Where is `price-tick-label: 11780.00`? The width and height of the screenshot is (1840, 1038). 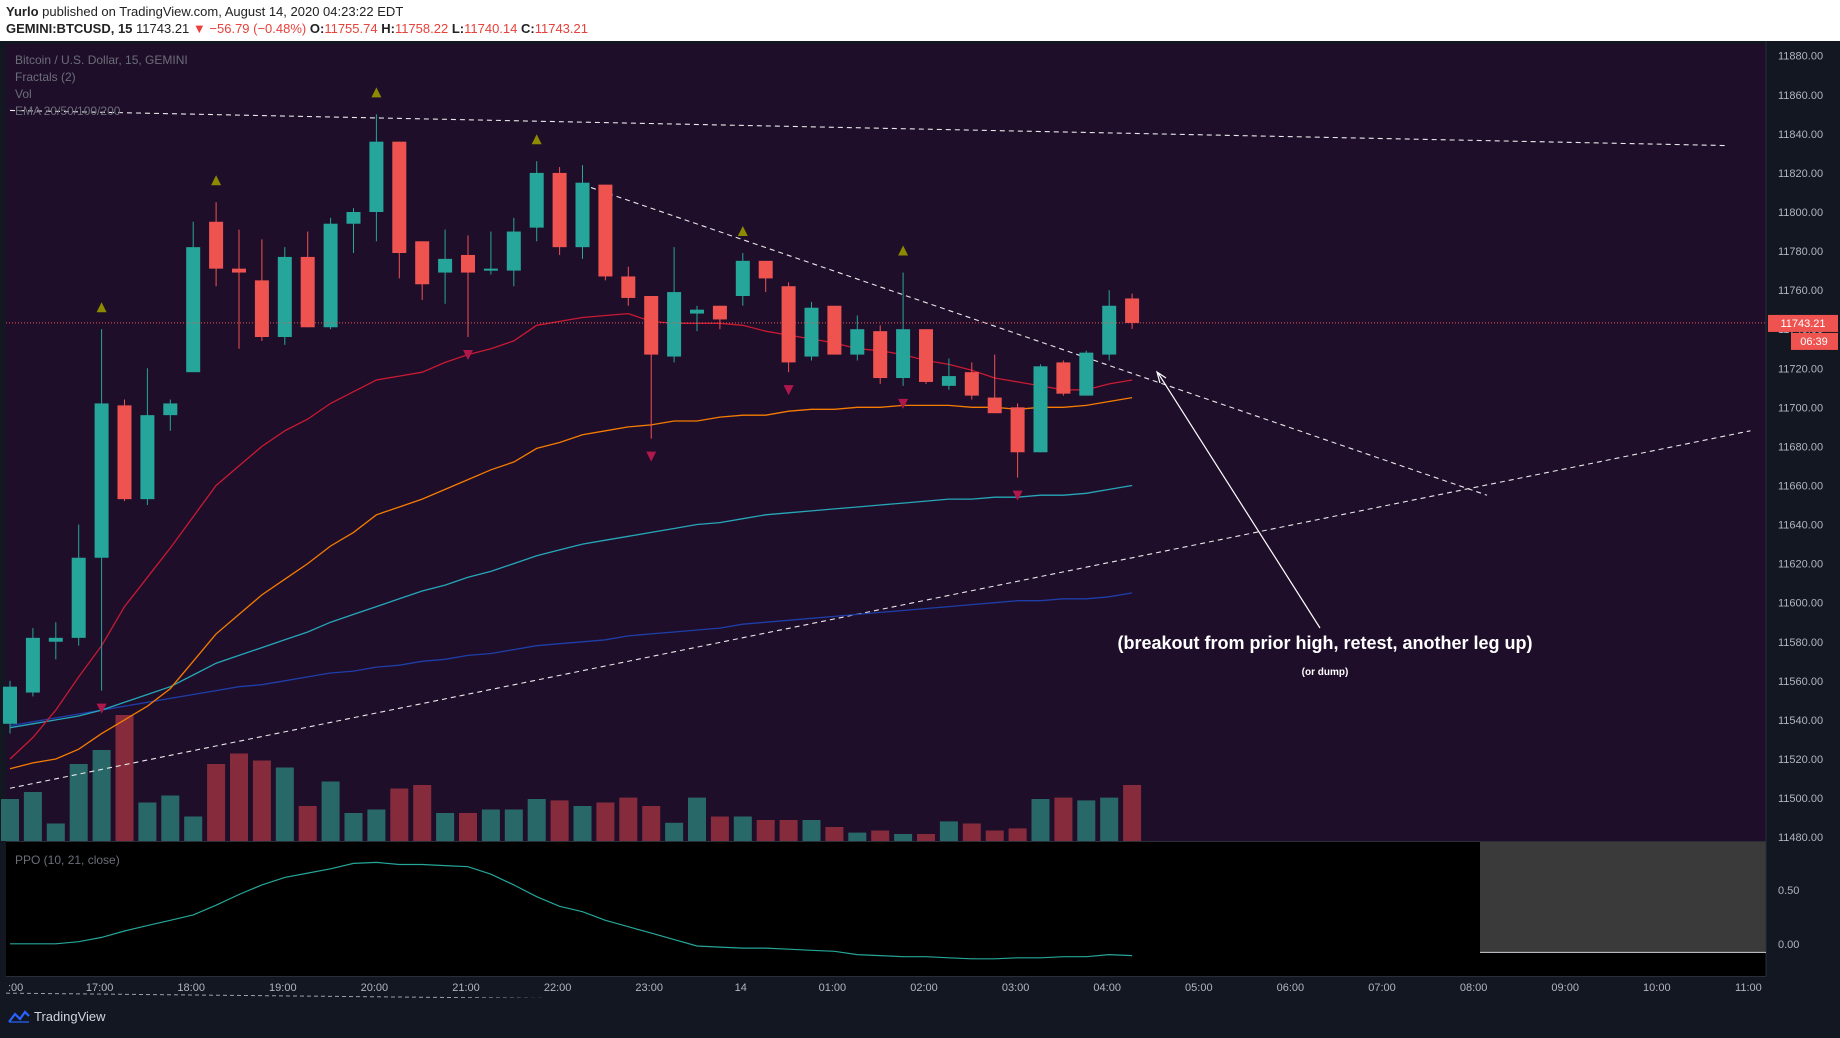
price-tick-label: 11780.00 is located at coordinates (1800, 252).